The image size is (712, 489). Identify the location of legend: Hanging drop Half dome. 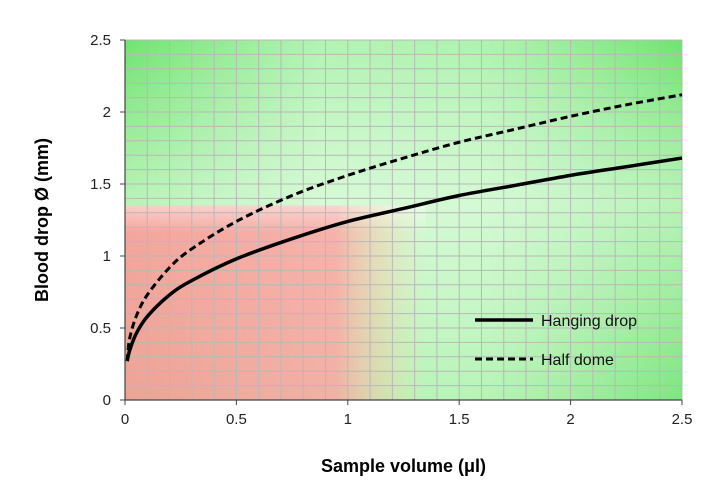
(556, 341).